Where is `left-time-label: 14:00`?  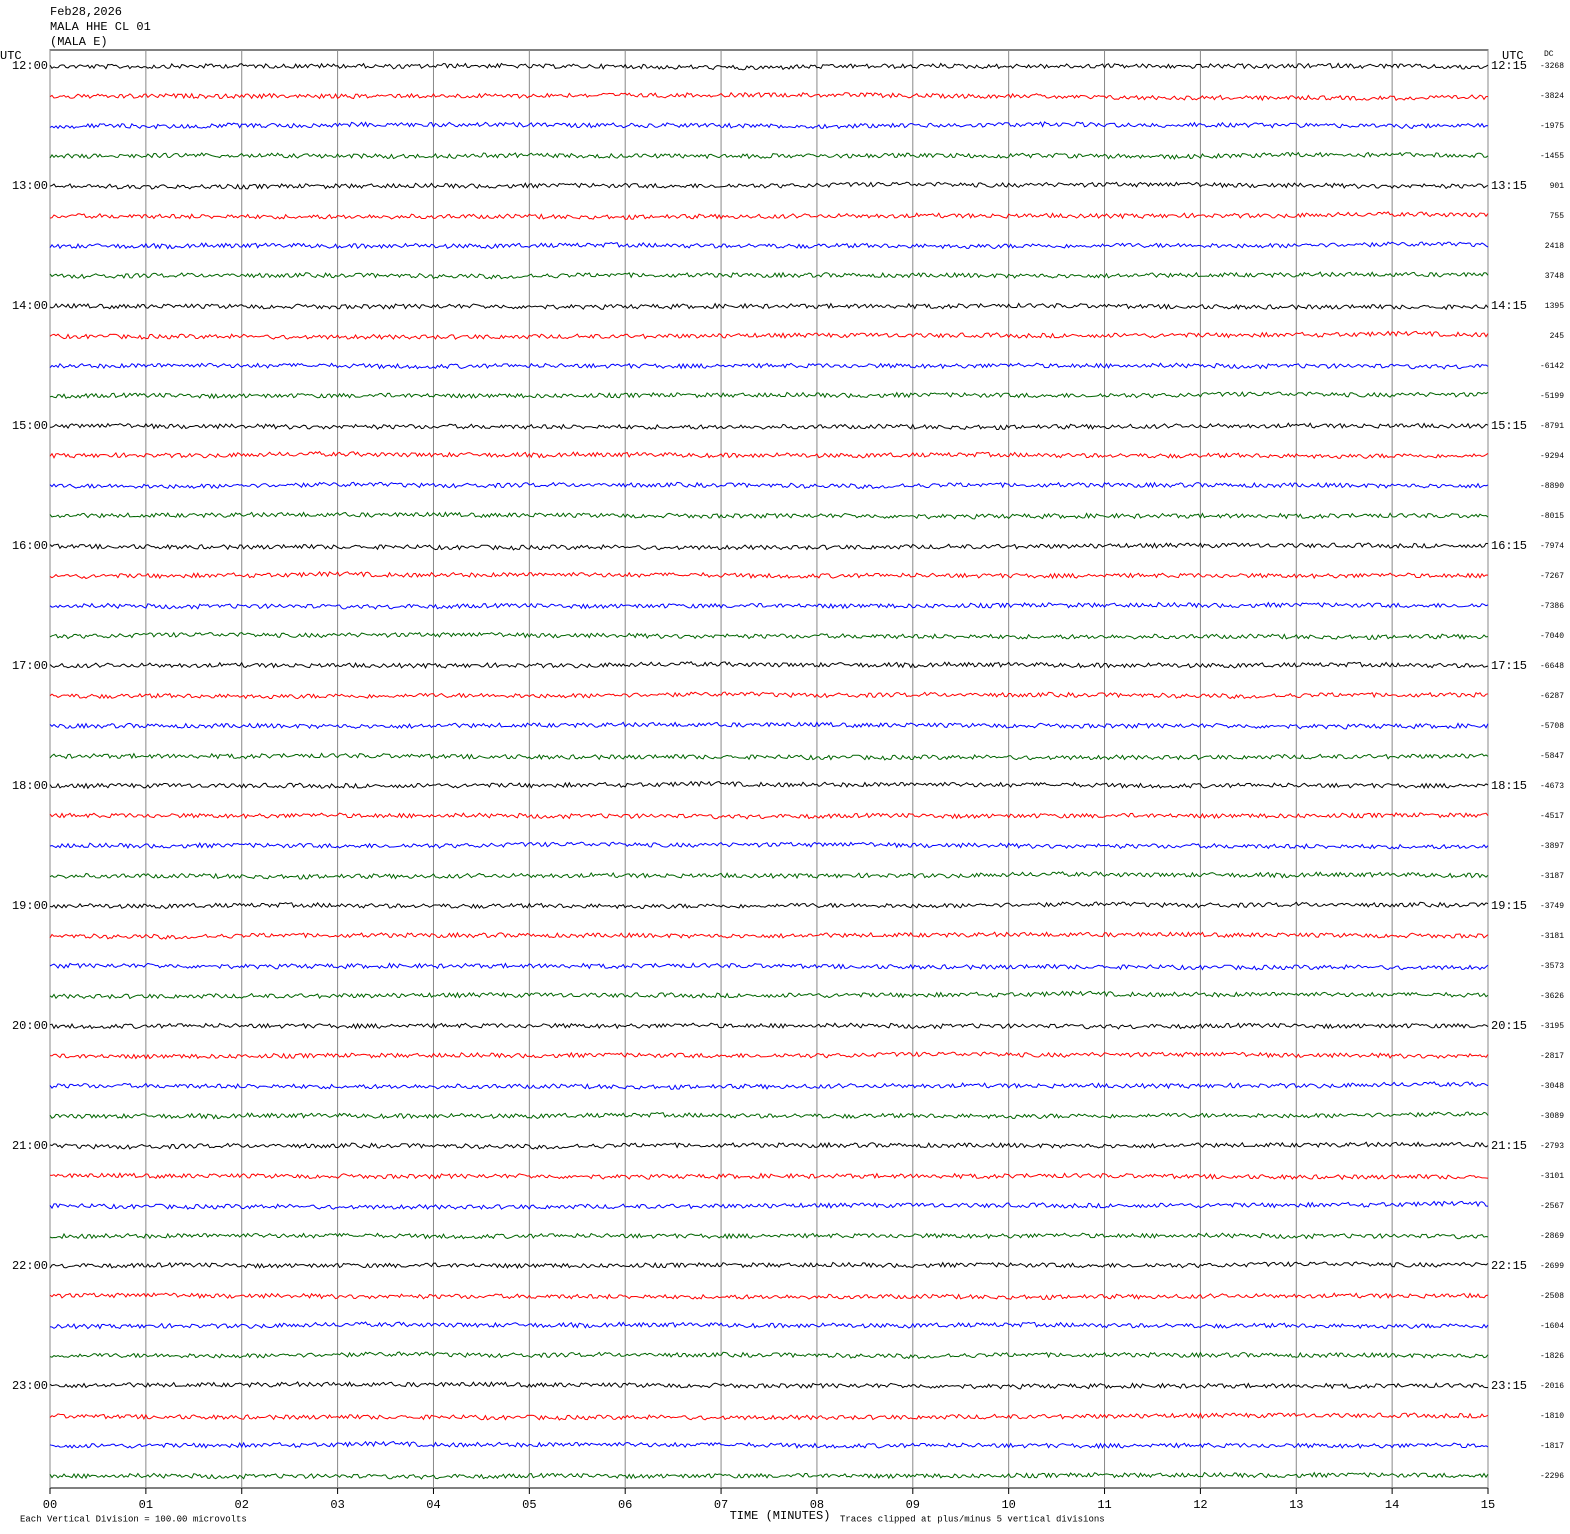 left-time-label: 14:00 is located at coordinates (30, 306).